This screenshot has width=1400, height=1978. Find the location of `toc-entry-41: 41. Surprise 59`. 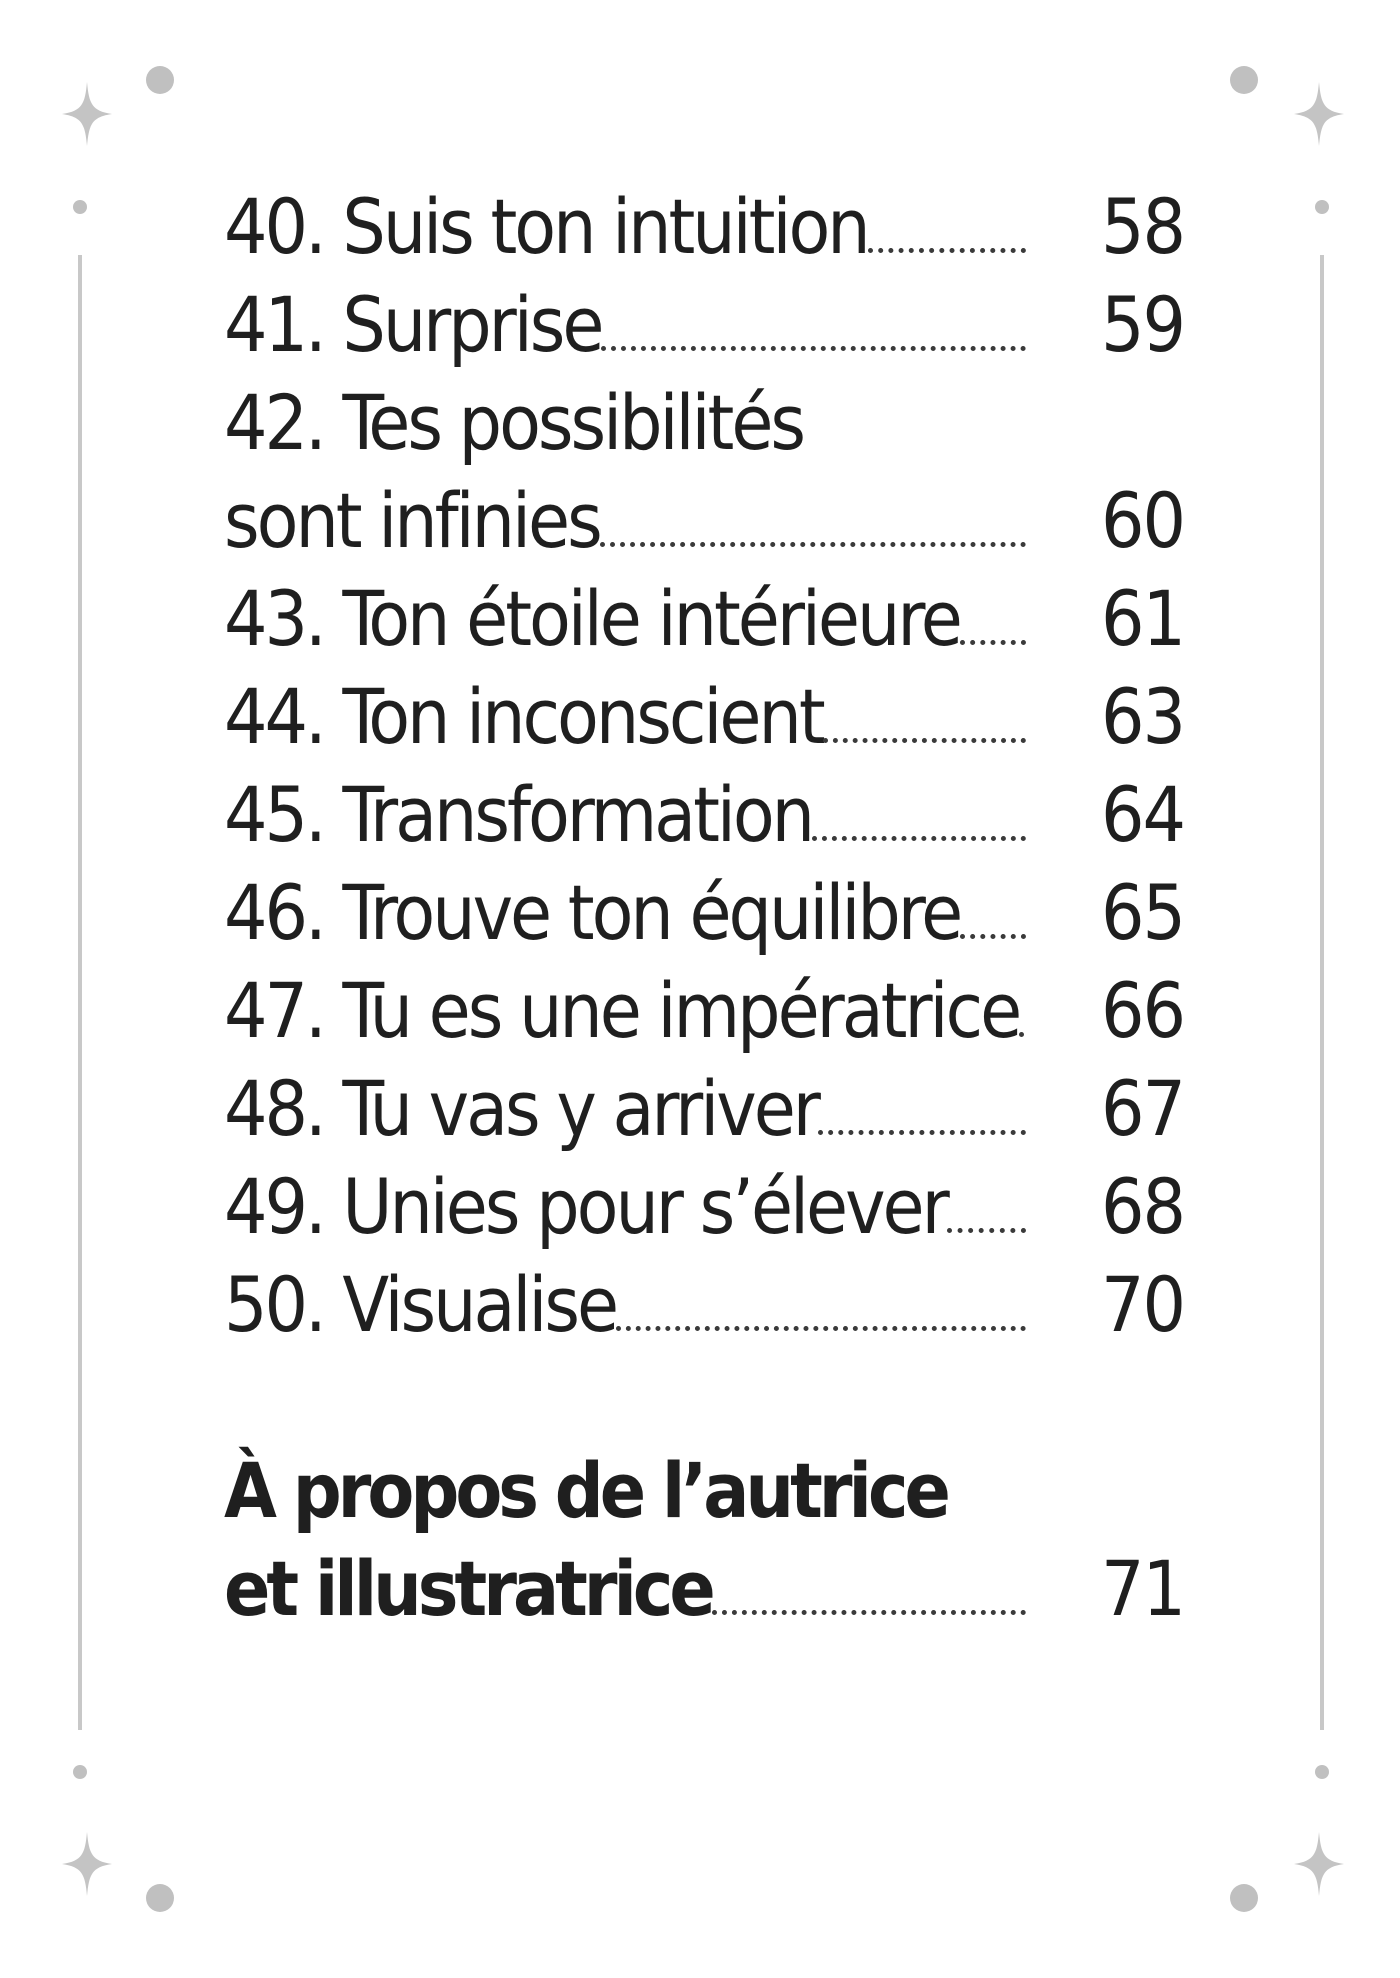

toc-entry-41: 41. Surprise 59 is located at coordinates (705, 325).